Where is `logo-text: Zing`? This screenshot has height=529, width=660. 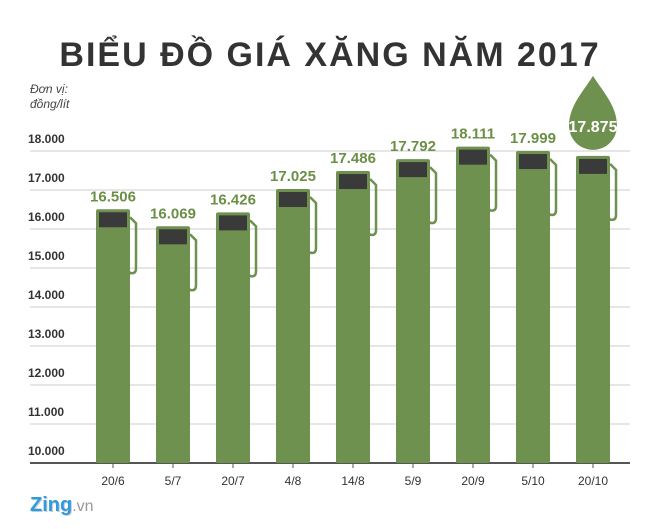
logo-text: Zing is located at coordinates (51, 505).